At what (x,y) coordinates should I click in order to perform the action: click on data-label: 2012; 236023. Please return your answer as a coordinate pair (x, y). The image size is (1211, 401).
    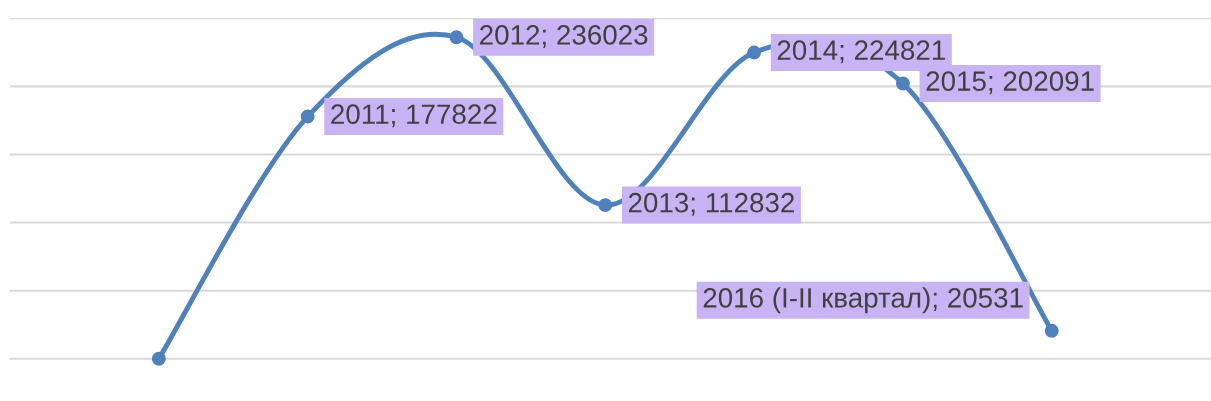
    Looking at the image, I should click on (564, 37).